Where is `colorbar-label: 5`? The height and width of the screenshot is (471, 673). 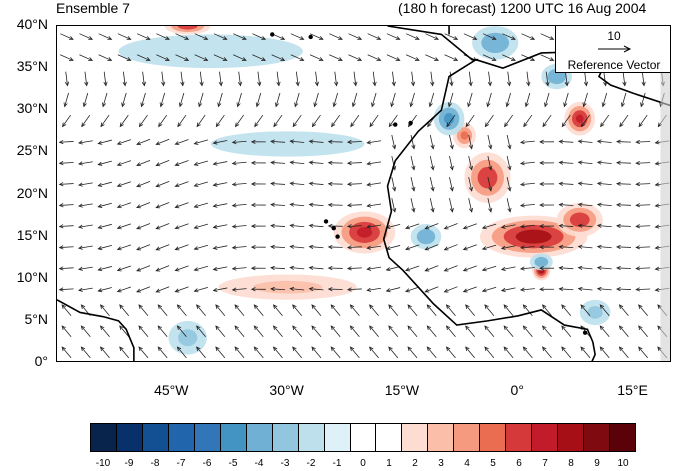
colorbar-label: 5 is located at coordinates (493, 463).